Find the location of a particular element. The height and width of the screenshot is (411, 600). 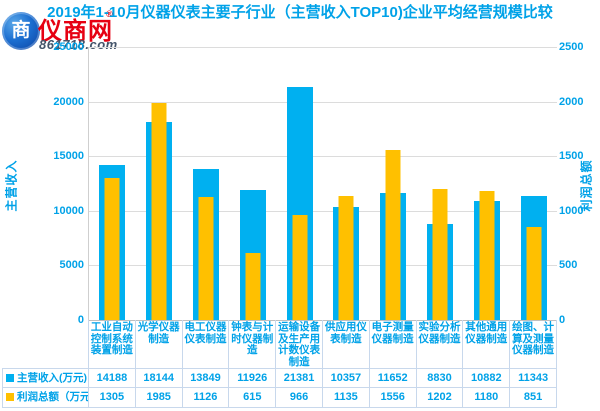

left-tick-label: 0 is located at coordinates (80, 320).